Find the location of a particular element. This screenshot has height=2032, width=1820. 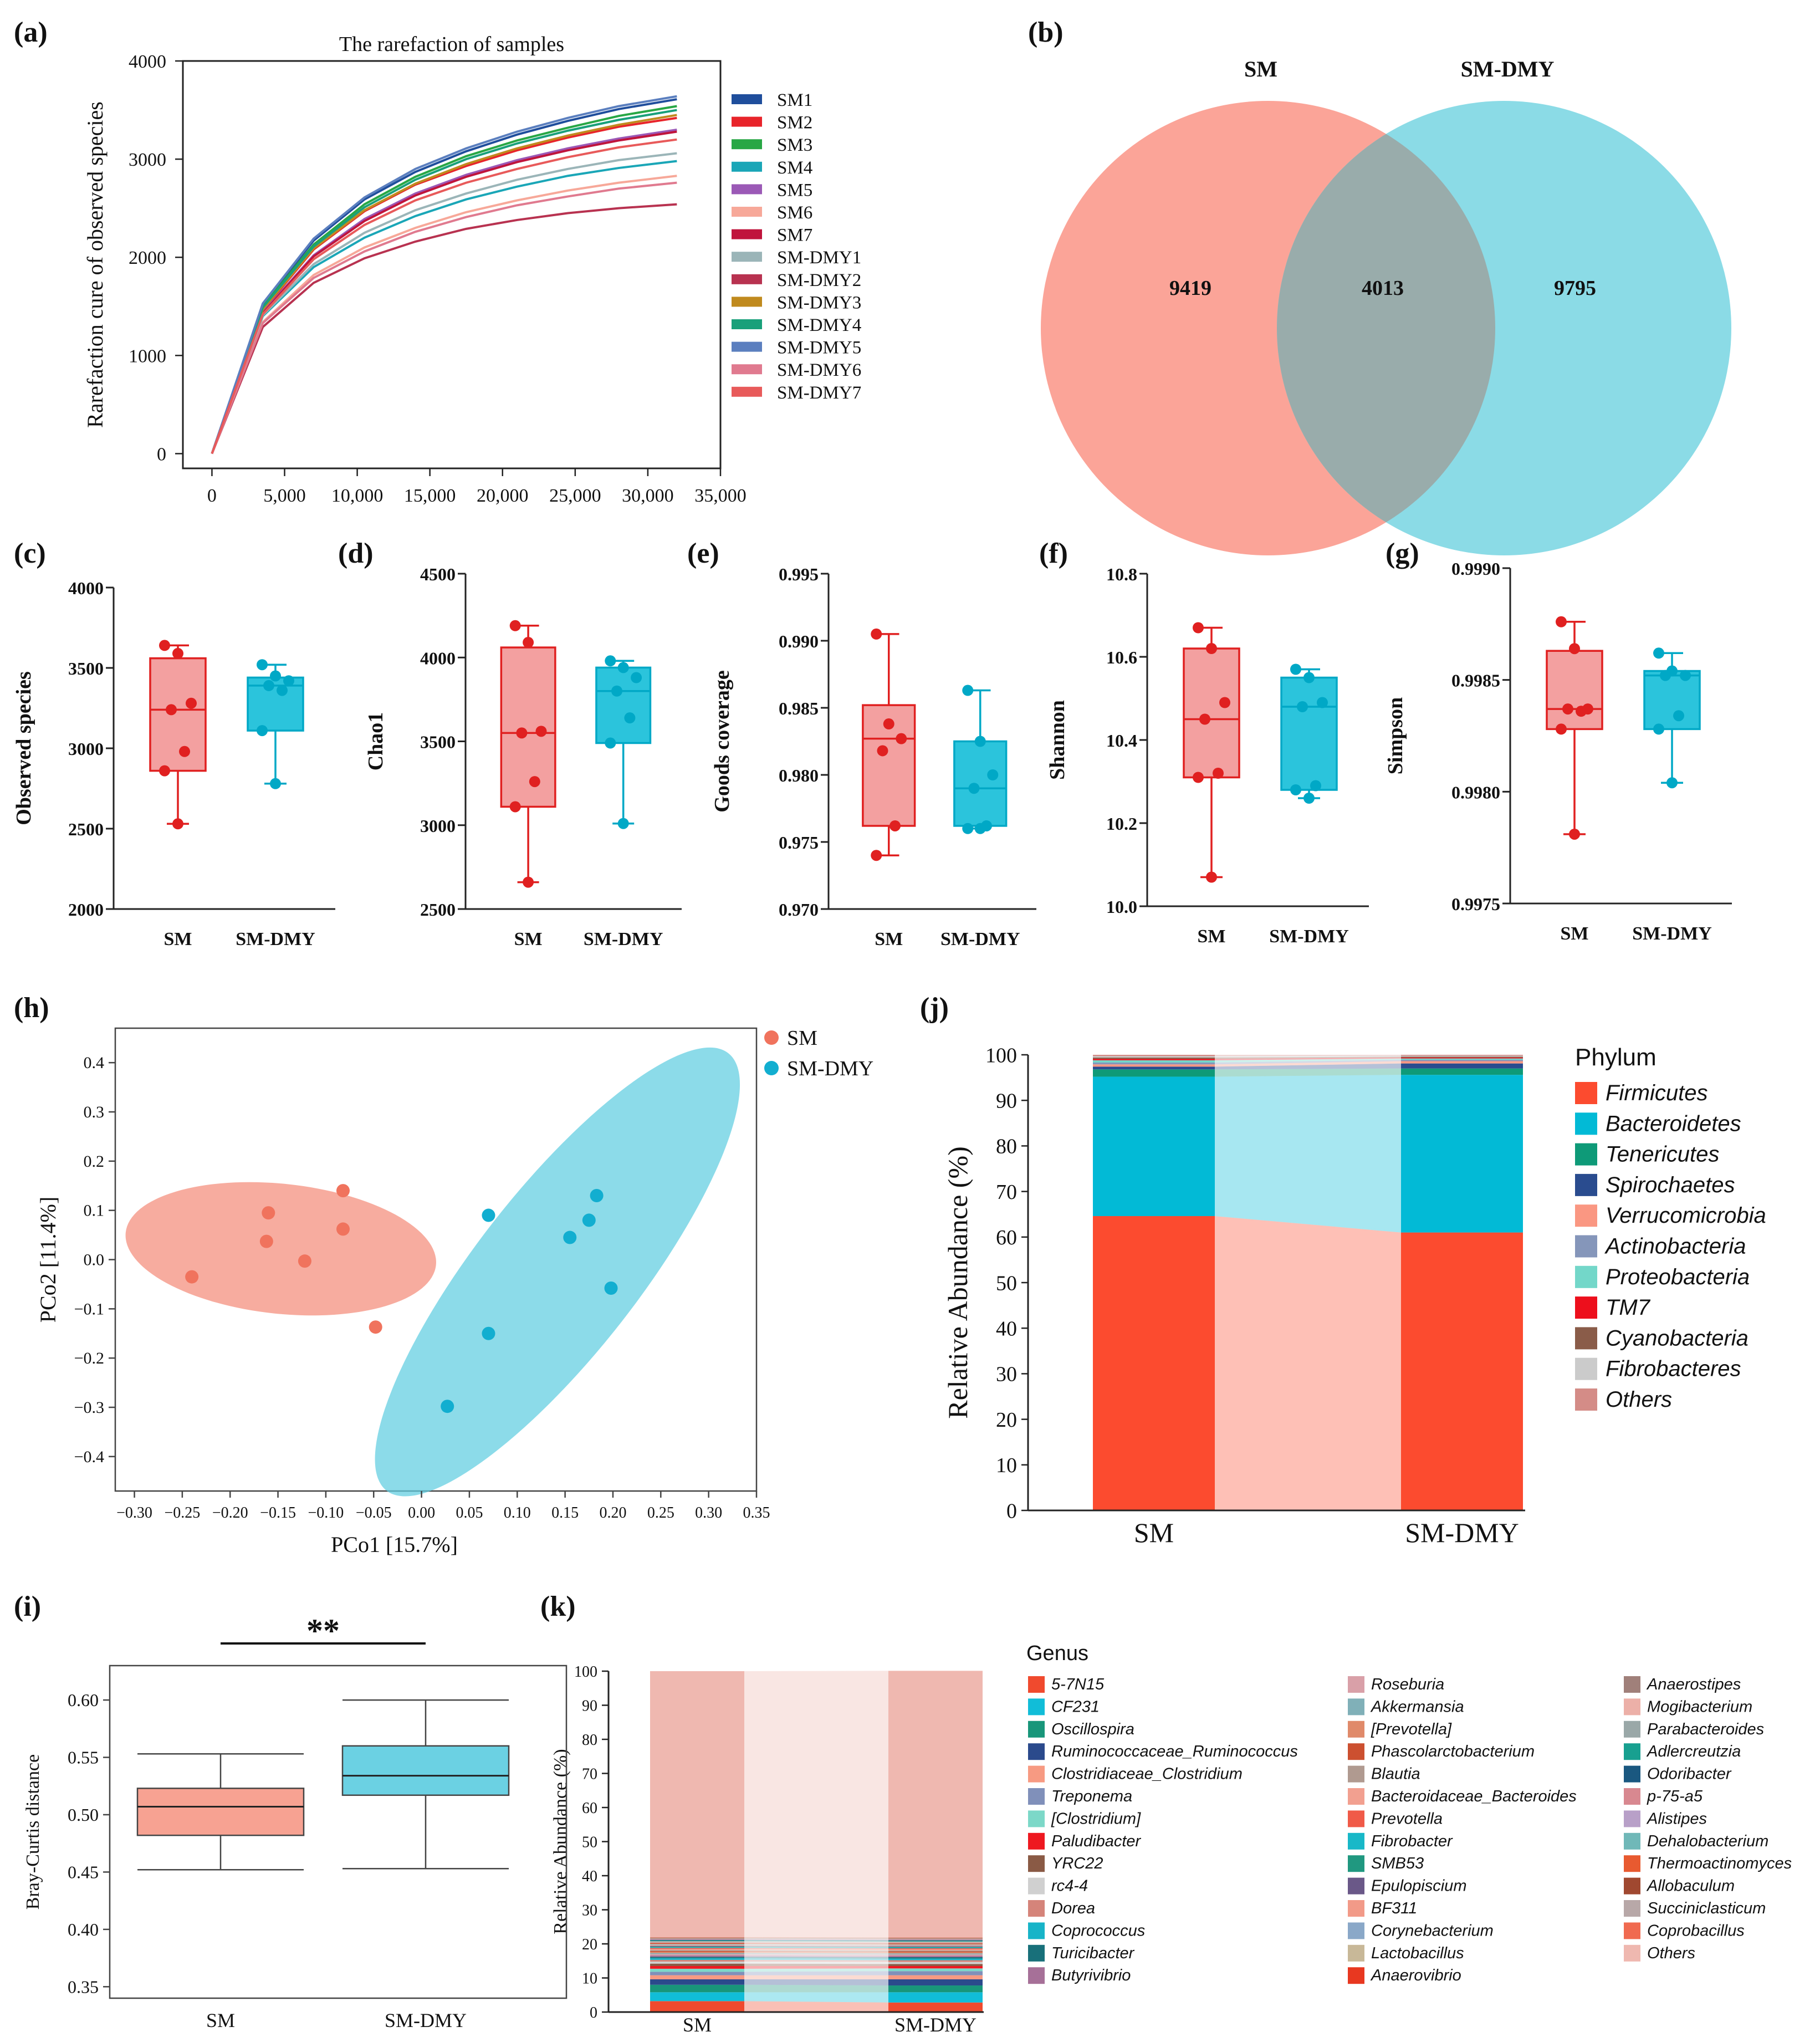

legend-swatch-Dehalobacterium is located at coordinates (1632, 1841).